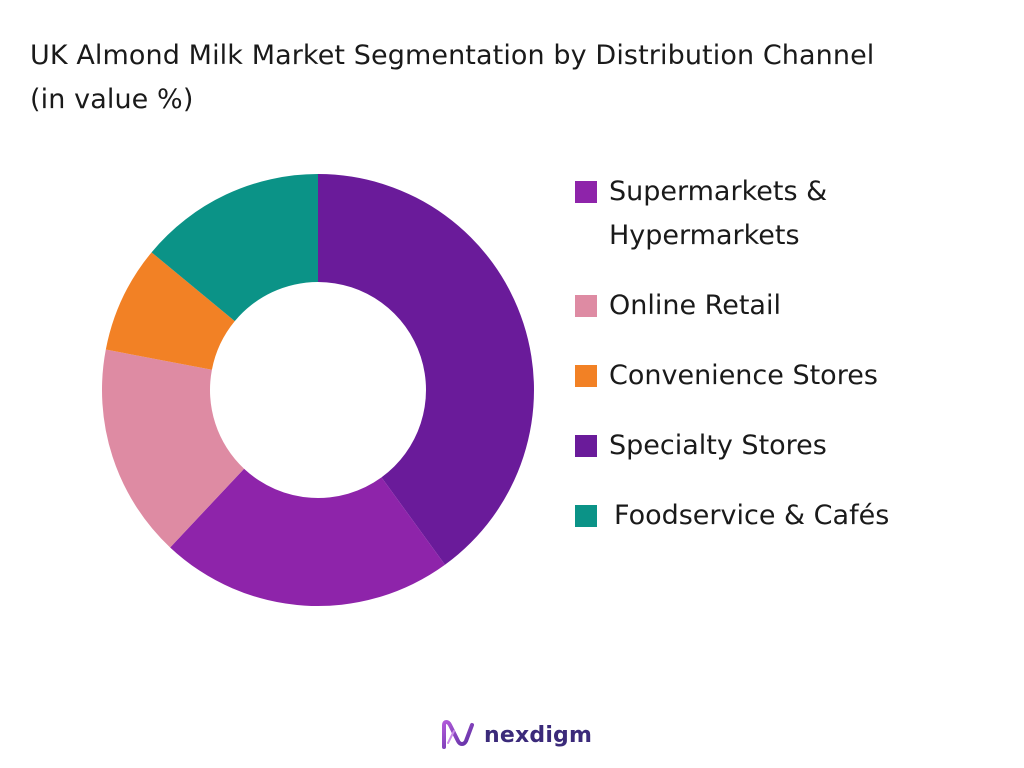 The image size is (1024, 768). Describe the element at coordinates (234, 248) in the screenshot. I see `donut-slice-foodservice-caf-s` at that location.